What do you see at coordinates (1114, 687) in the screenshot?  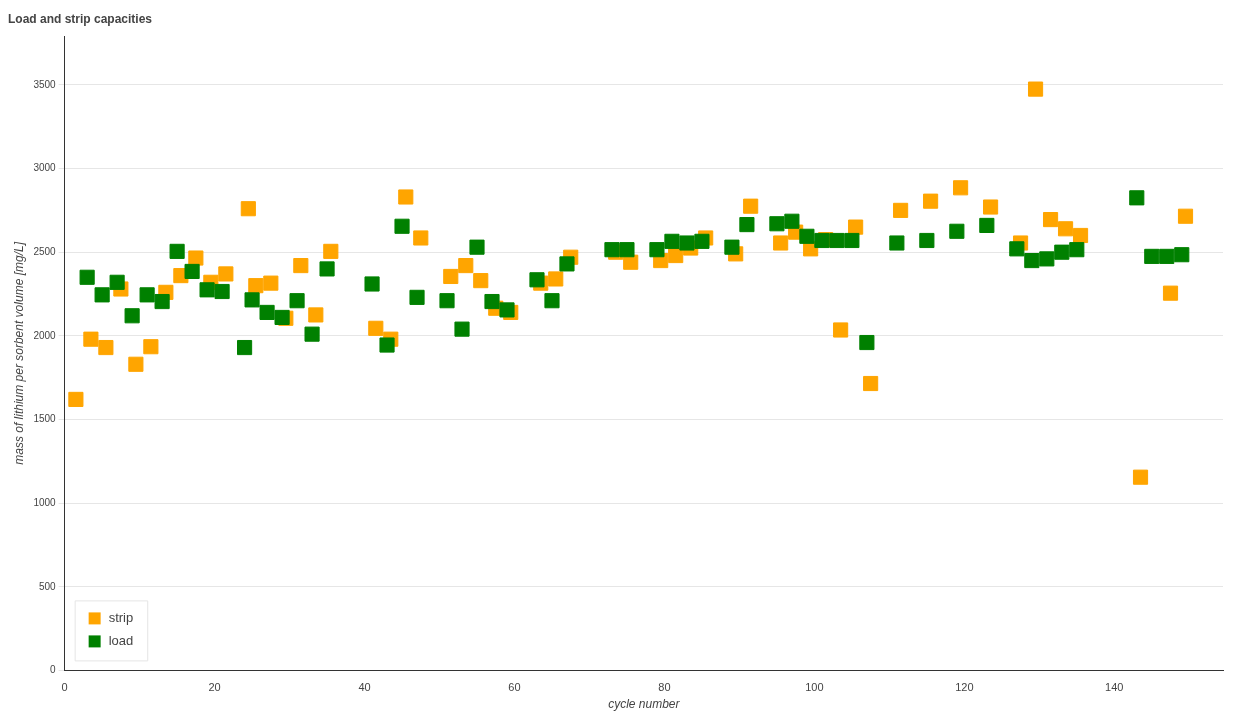 I see `x-tick-label: 140` at bounding box center [1114, 687].